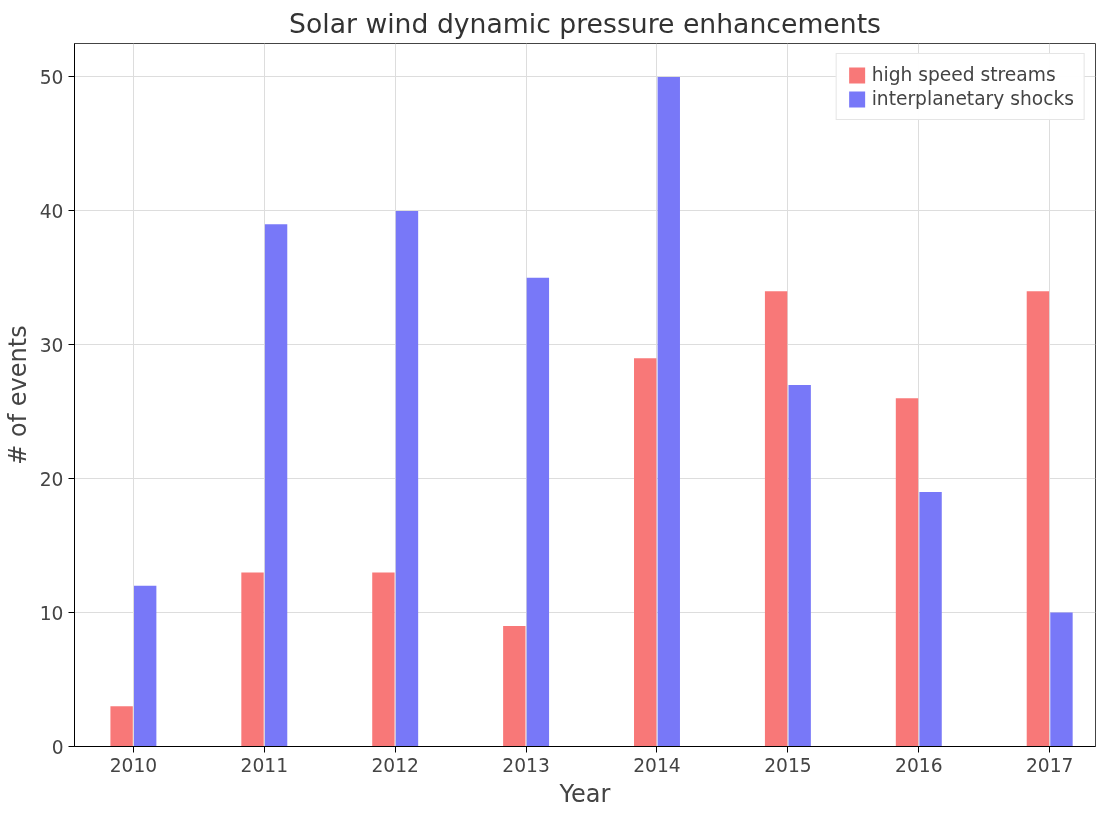 Image resolution: width=1106 pixels, height=815 pixels. I want to click on x-tick-label: 2011, so click(264, 765).